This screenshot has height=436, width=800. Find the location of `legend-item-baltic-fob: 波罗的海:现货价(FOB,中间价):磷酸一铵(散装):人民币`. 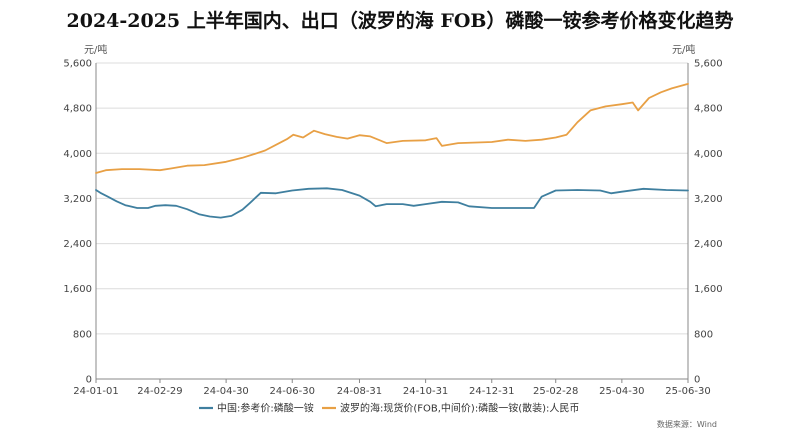

legend-item-baltic-fob: 波罗的海:现货价(FOB,中间价):磷酸一铵(散装):人民币 is located at coordinates (450, 408).